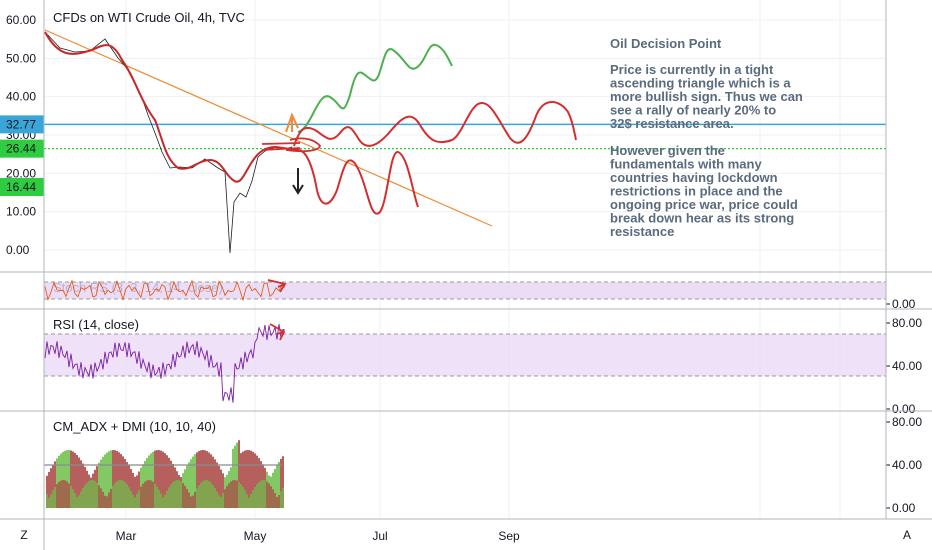 The width and height of the screenshot is (932, 550). I want to click on pane-axis-tick: 40.00, so click(907, 366).